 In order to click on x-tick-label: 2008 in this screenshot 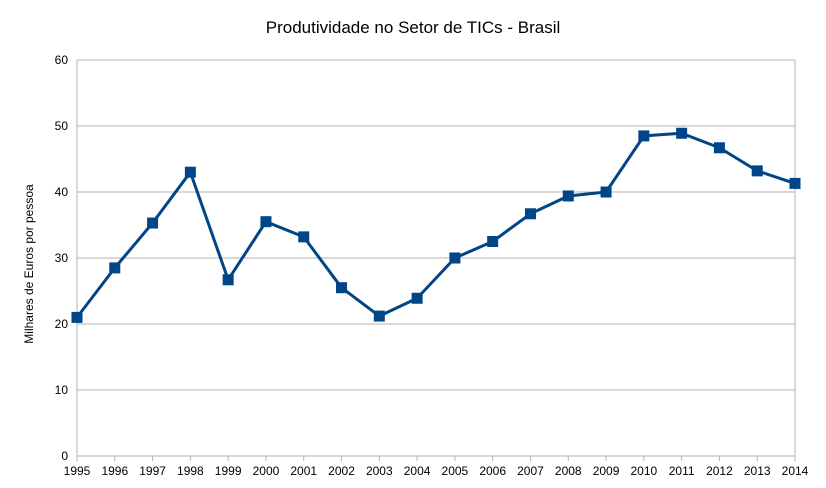, I will do `click(568, 471)`.